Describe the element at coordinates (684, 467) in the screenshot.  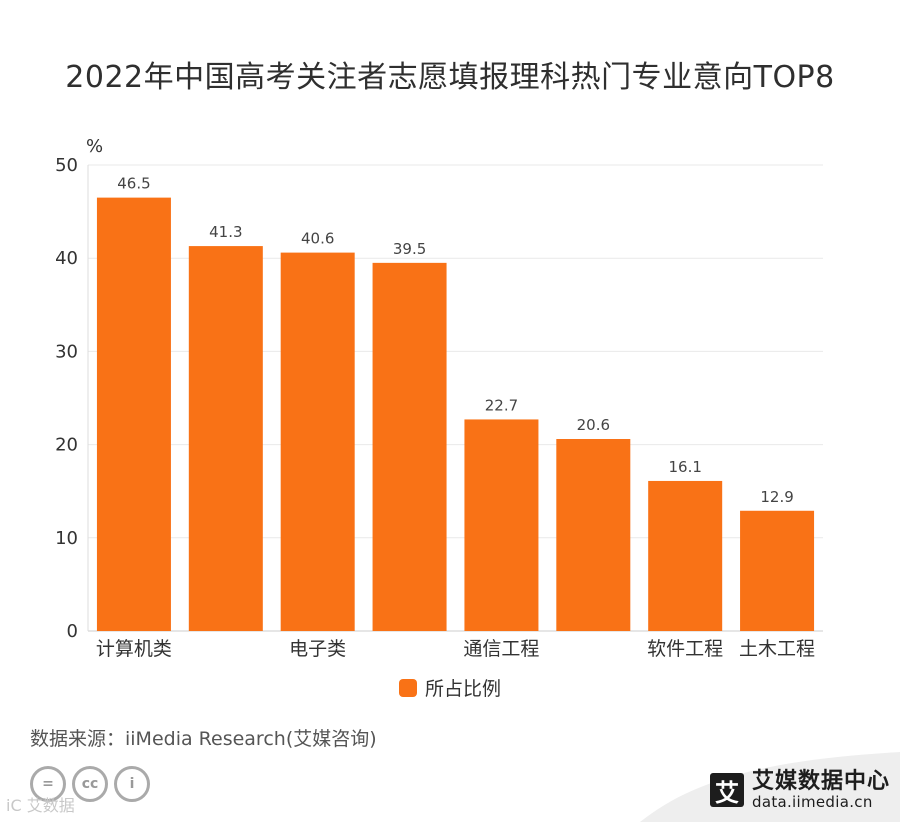
I see `data-label-6: 16.1` at that location.